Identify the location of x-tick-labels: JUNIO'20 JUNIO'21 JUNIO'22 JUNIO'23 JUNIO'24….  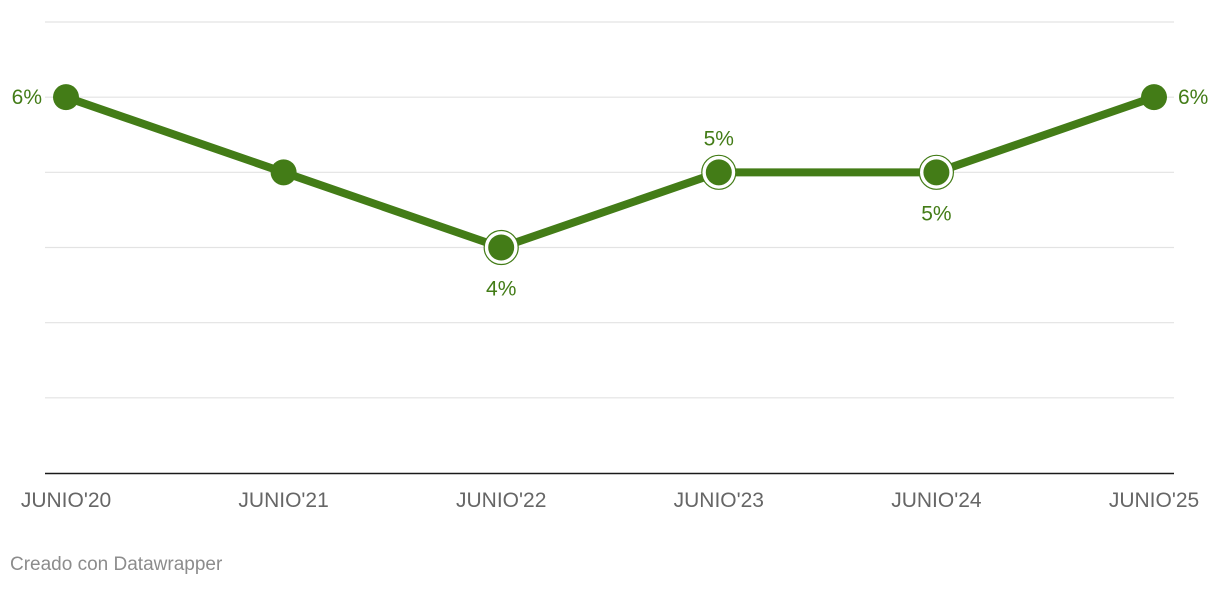
(610, 500).